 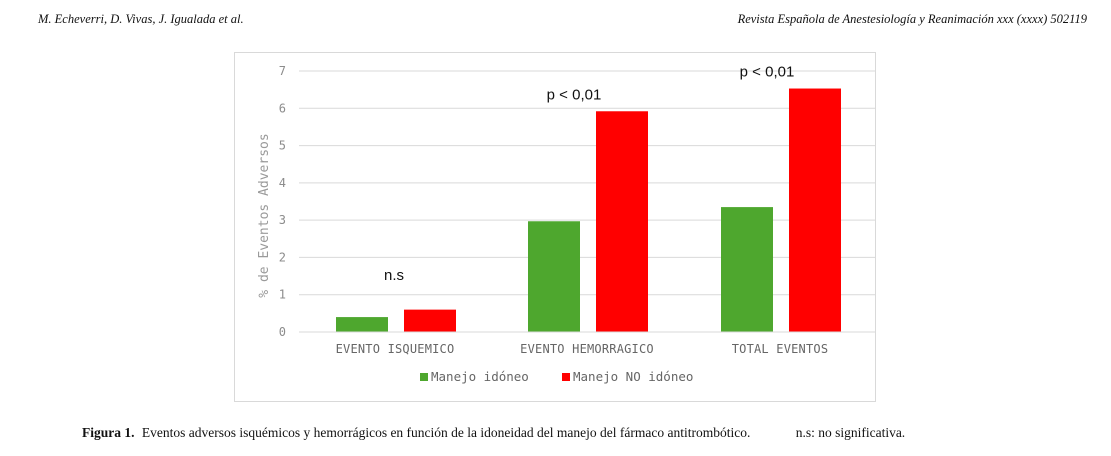 I want to click on y-tick-label: 5, so click(x=282, y=146).